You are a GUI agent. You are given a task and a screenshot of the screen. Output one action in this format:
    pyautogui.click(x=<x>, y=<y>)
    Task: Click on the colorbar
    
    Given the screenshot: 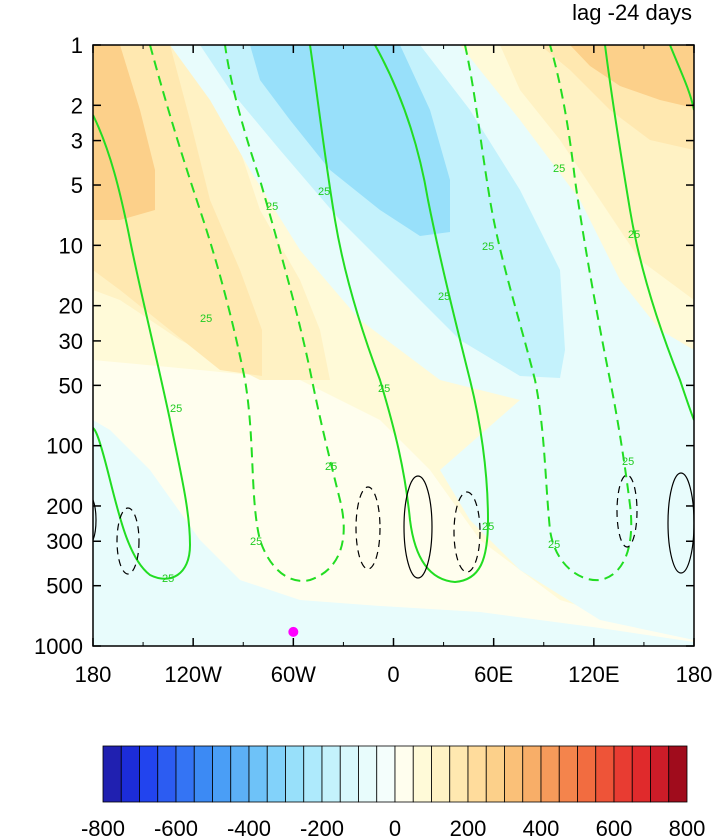 What is the action you would take?
    pyautogui.click(x=395, y=774)
    